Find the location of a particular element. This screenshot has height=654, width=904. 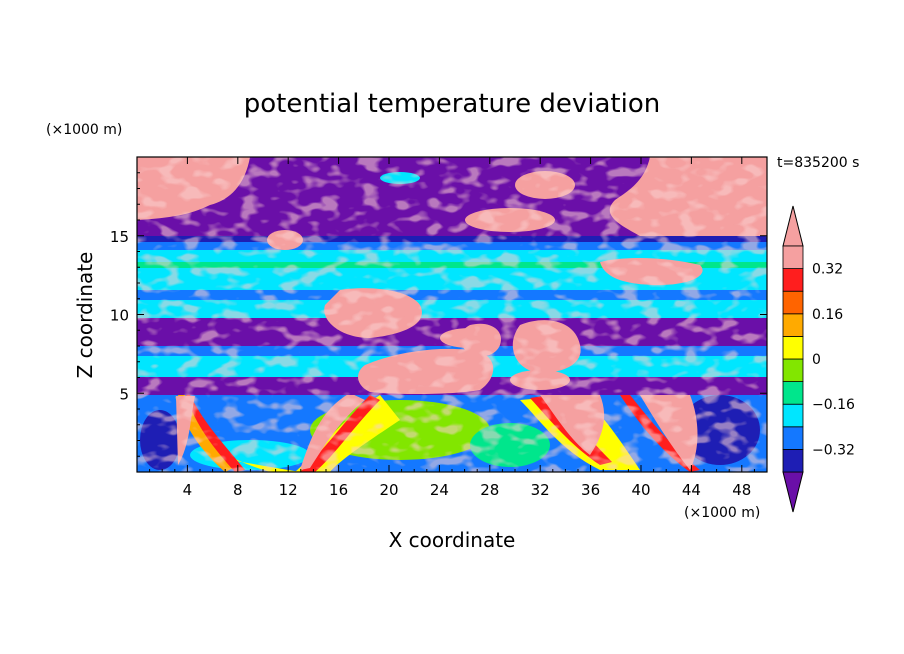

x-tick-label: 44 is located at coordinates (691, 490).